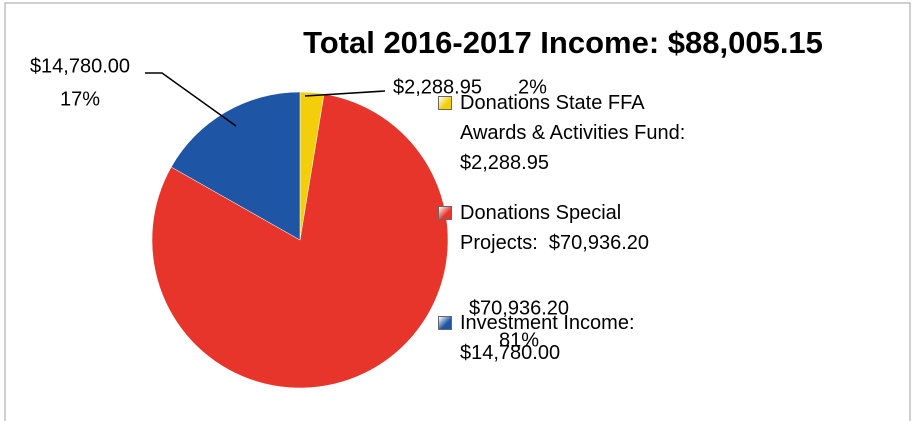 Image resolution: width=917 pixels, height=421 pixels. What do you see at coordinates (437, 87) in the screenshot?
I see `data-label: $2,288.95` at bounding box center [437, 87].